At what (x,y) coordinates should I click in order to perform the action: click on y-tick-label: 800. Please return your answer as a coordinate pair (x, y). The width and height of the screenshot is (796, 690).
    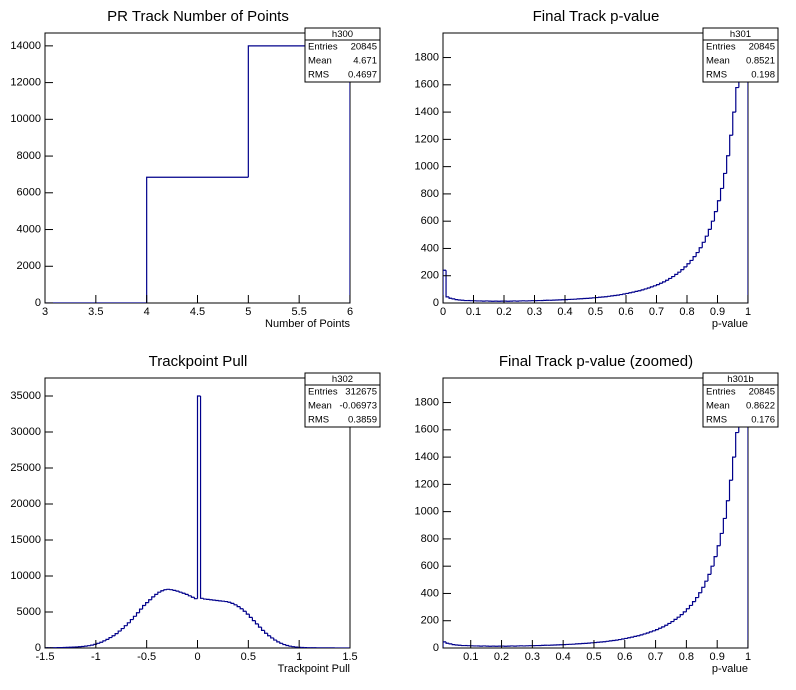
    Looking at the image, I should click on (430, 194).